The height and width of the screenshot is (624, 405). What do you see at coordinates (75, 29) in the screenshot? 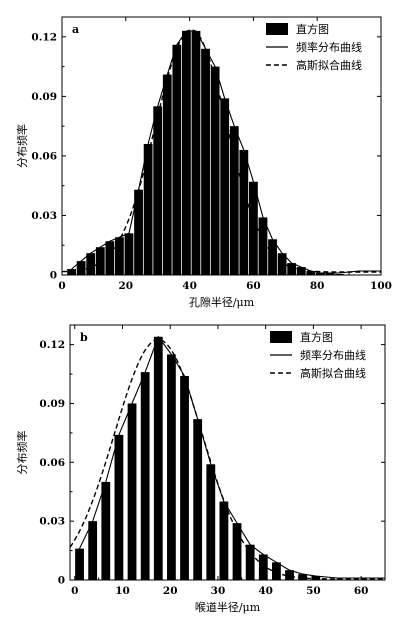
I see `panel-label: a` at bounding box center [75, 29].